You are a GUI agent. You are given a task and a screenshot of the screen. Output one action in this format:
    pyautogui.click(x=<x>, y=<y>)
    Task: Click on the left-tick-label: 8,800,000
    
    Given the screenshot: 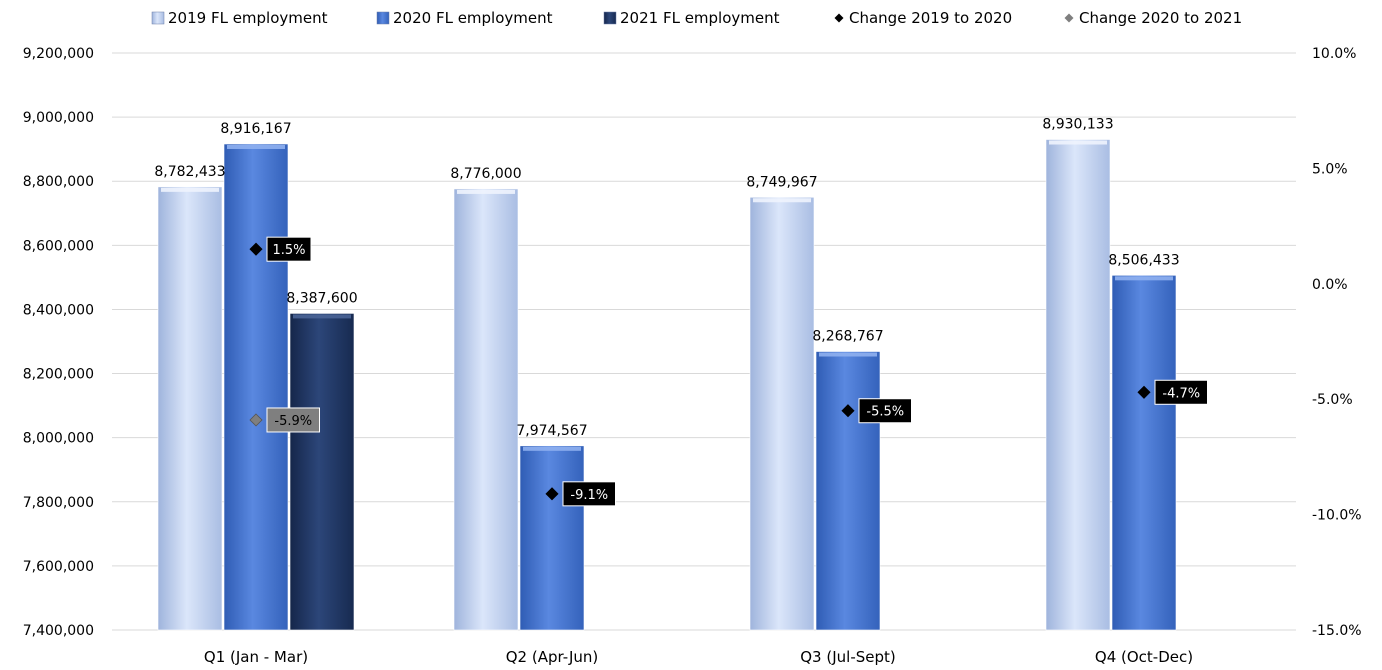 What is the action you would take?
    pyautogui.click(x=58, y=182)
    